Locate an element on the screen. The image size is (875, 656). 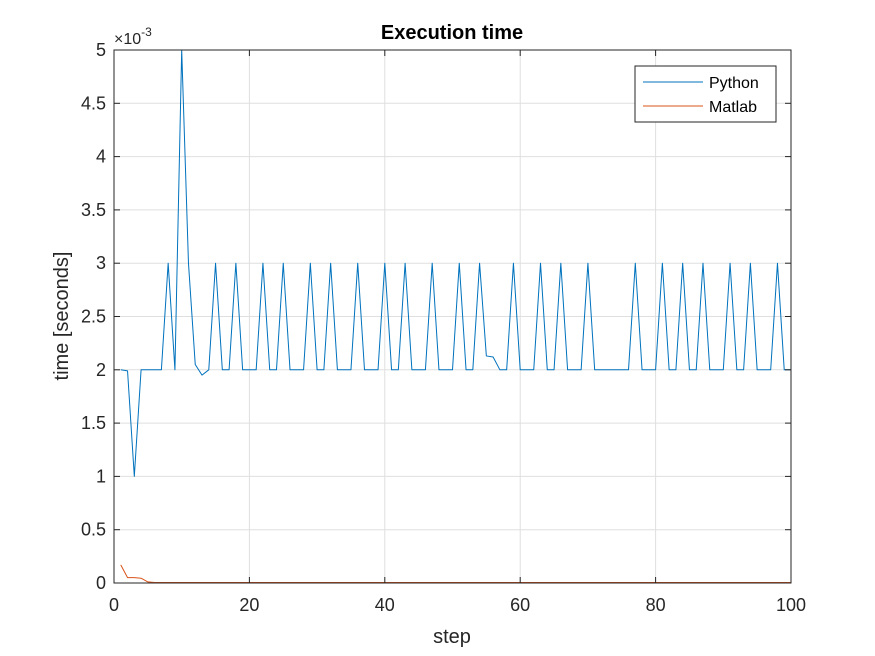
y-axis-label: time [seconds] is located at coordinates (62, 316).